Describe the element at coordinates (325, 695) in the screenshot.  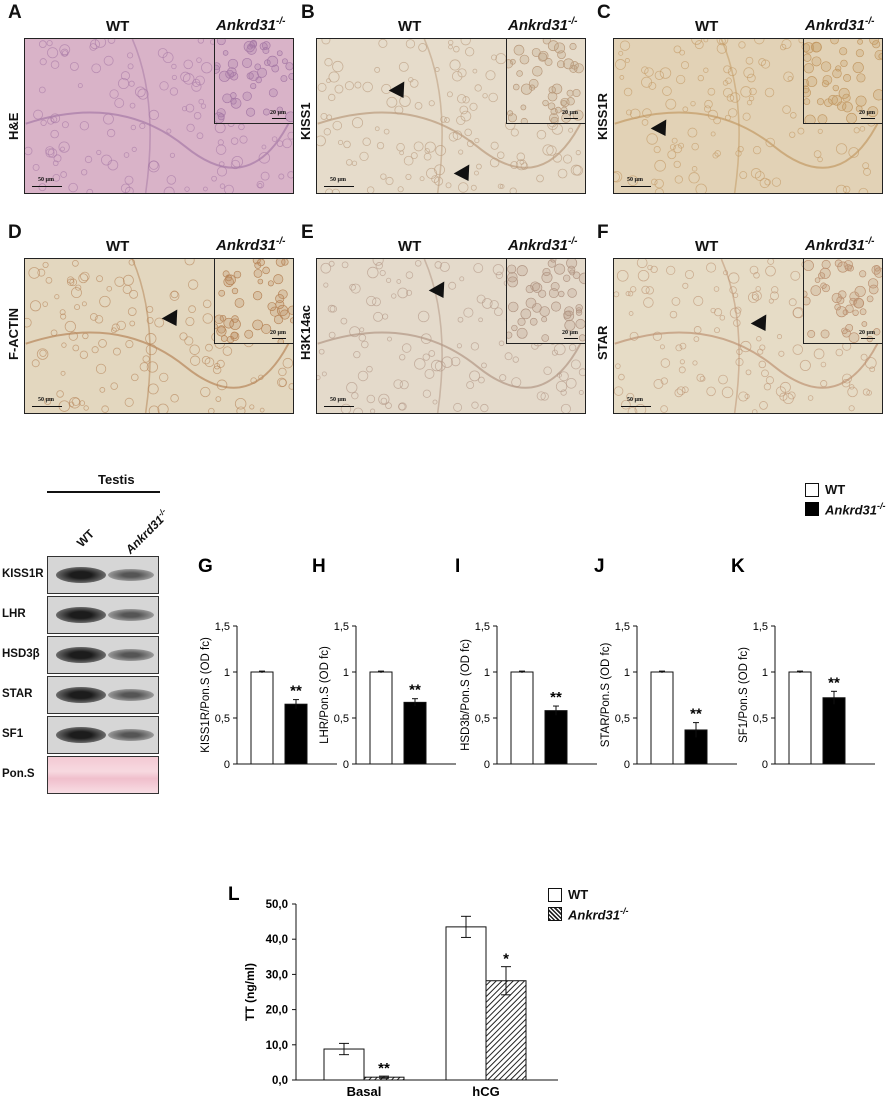
I see `y-axis-label: LHR/Pon.S (OD fc)` at that location.